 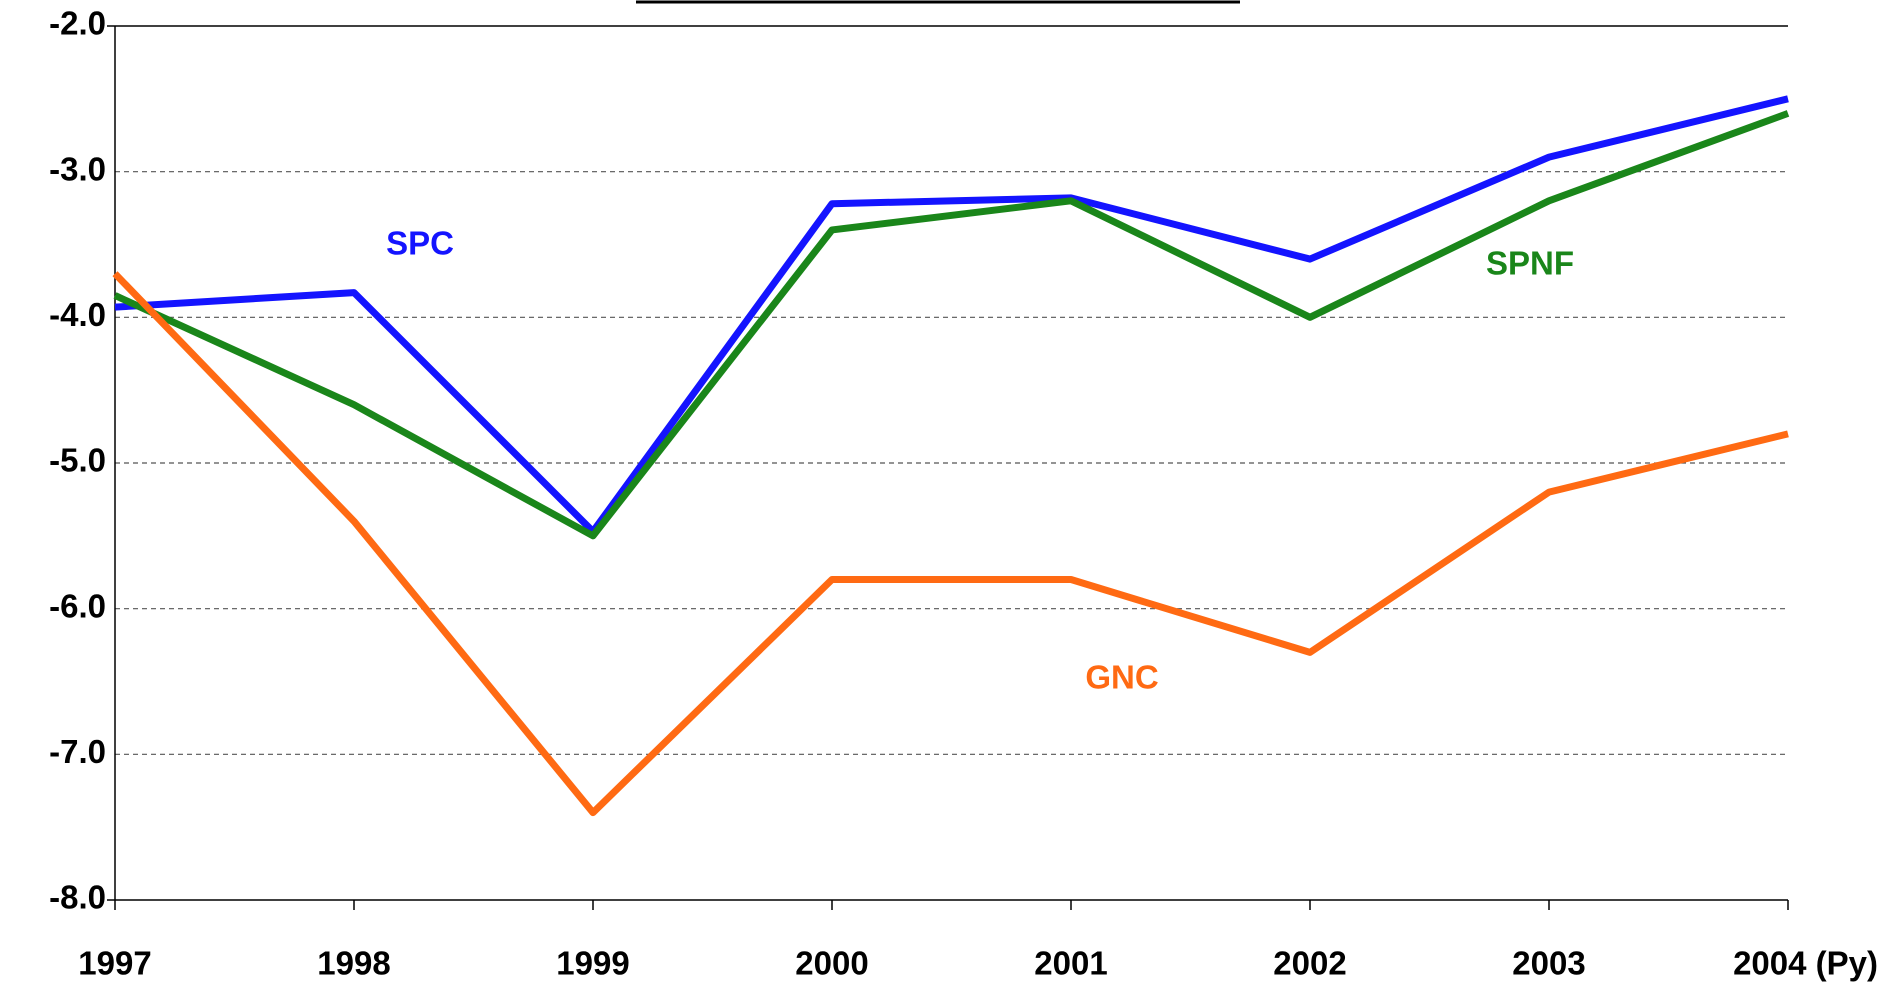 What do you see at coordinates (1309, 963) in the screenshot?
I see `x-tick-label: 2002` at bounding box center [1309, 963].